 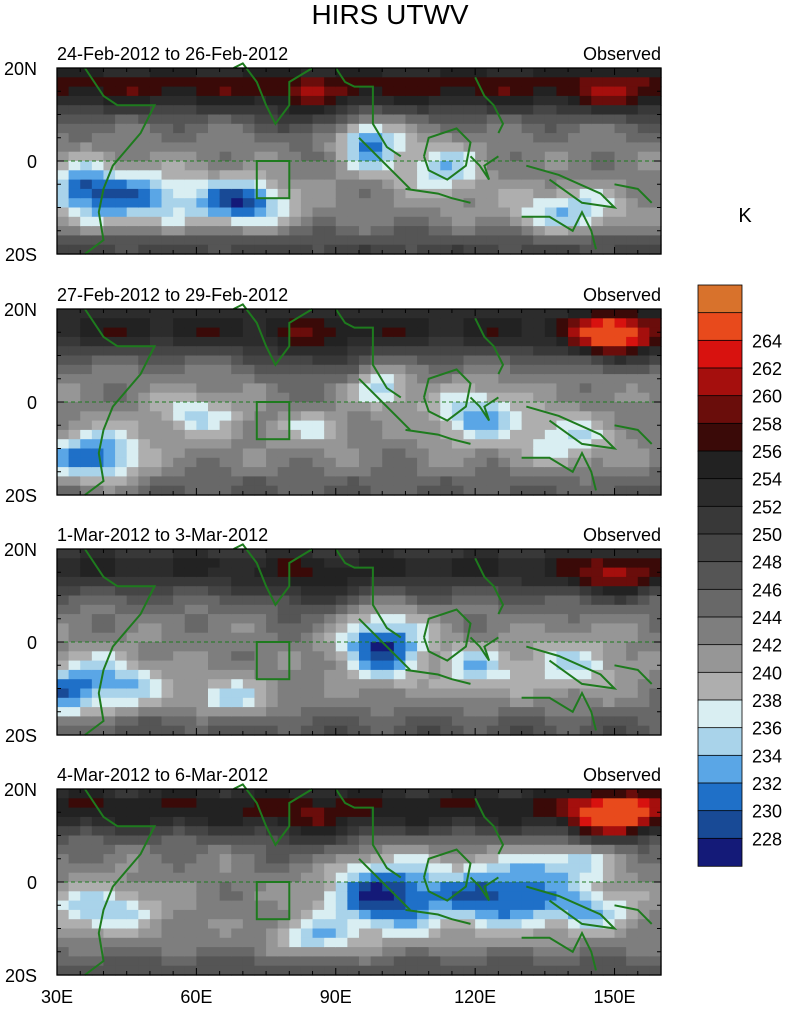 I want to click on colorbar-label: 238, so click(x=767, y=701).